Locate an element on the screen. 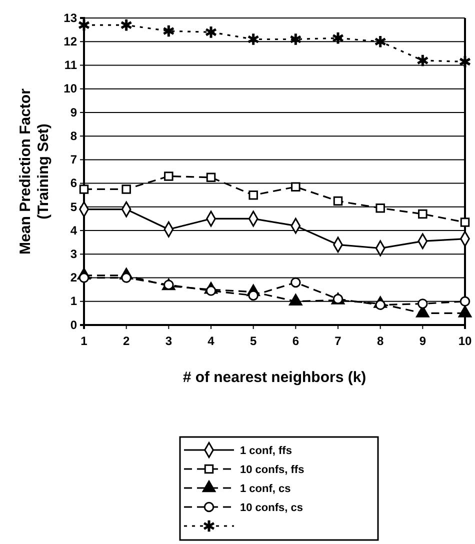  y-axis-title: Mean Prediction Factor (Training Set) is located at coordinates (34, 171).